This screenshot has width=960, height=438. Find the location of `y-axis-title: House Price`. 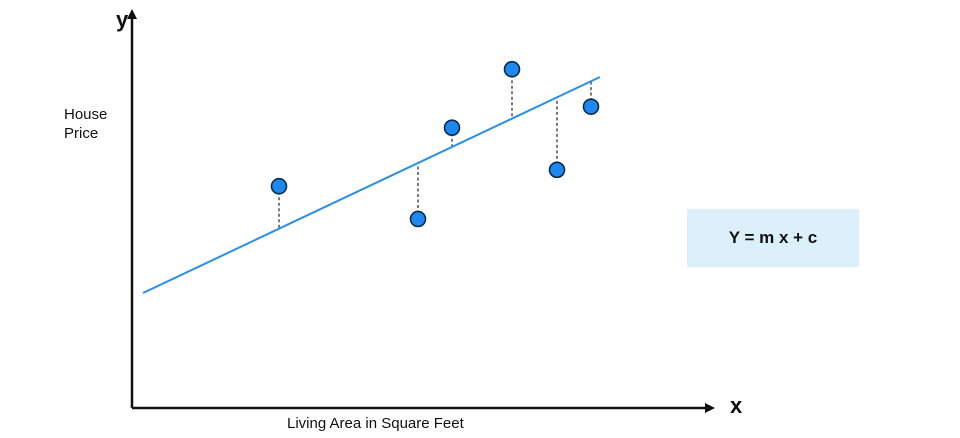

y-axis-title: House Price is located at coordinates (86, 124).